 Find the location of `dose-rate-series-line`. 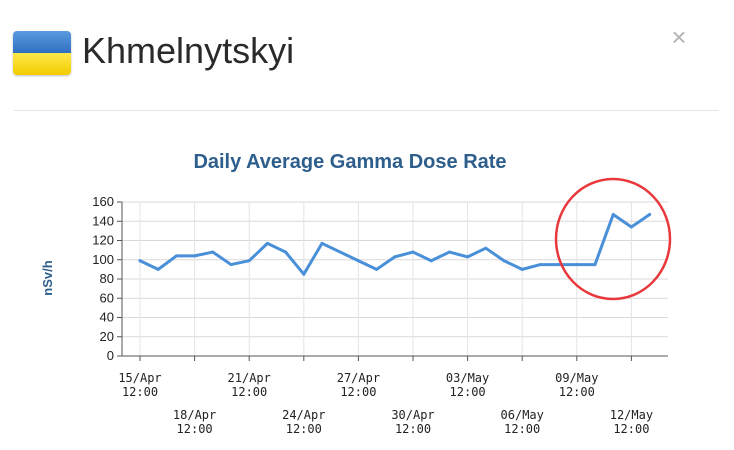

dose-rate-series-line is located at coordinates (395, 244).